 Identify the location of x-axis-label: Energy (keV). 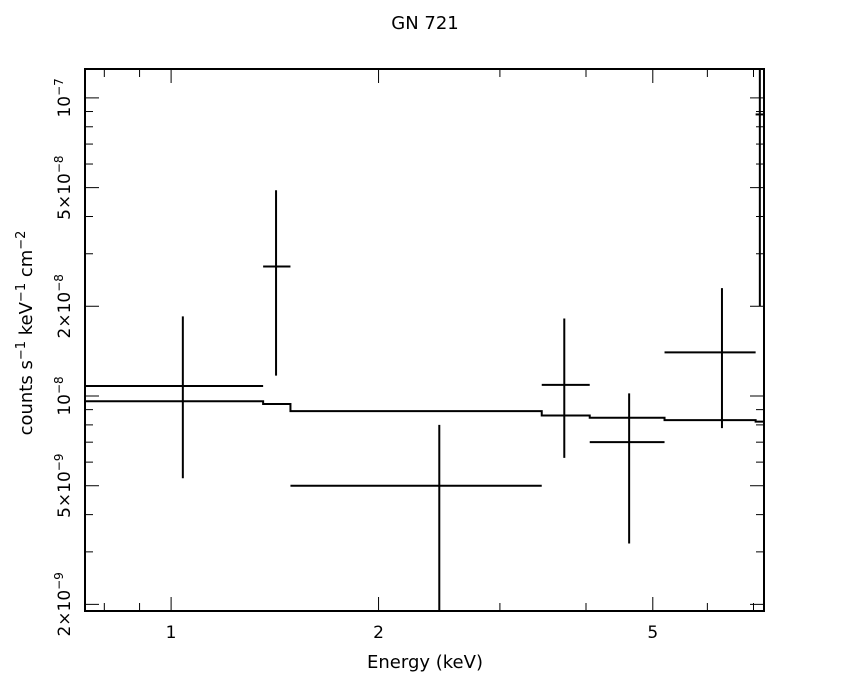
(425, 662).